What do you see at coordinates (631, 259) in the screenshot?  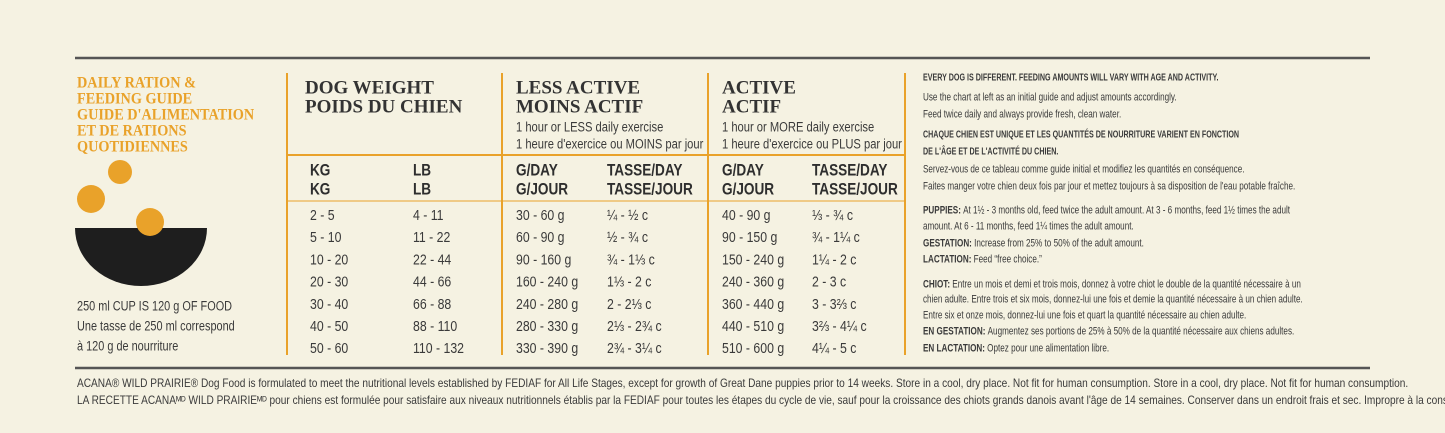 I see `table-cell: ¾ - 1⅓ c` at bounding box center [631, 259].